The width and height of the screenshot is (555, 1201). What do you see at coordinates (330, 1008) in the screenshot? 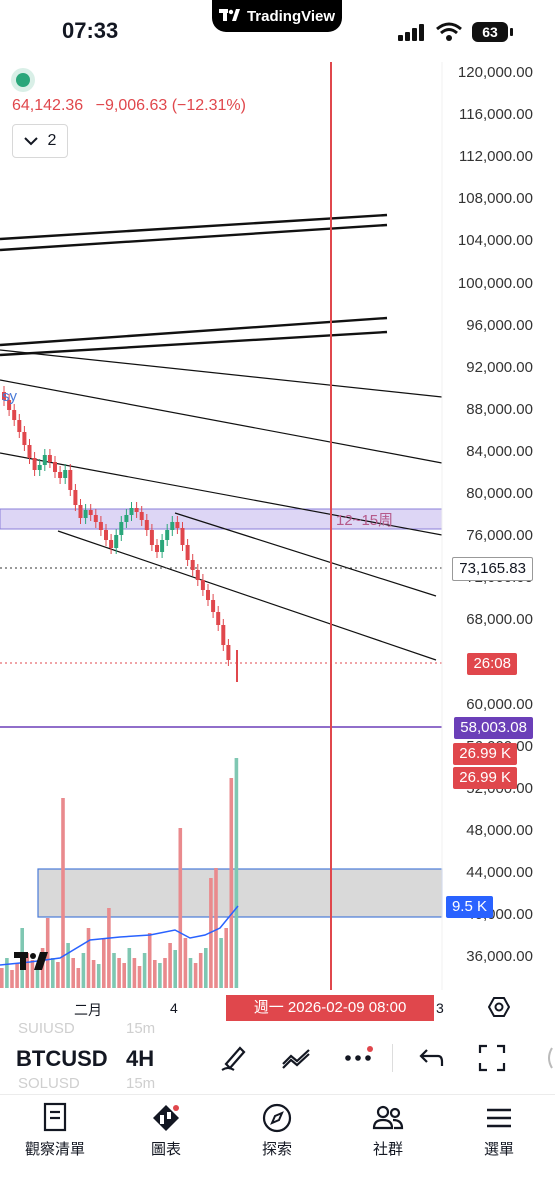
I see `crosshair-date-badge: 週一 2026-02-09 08:00` at bounding box center [330, 1008].